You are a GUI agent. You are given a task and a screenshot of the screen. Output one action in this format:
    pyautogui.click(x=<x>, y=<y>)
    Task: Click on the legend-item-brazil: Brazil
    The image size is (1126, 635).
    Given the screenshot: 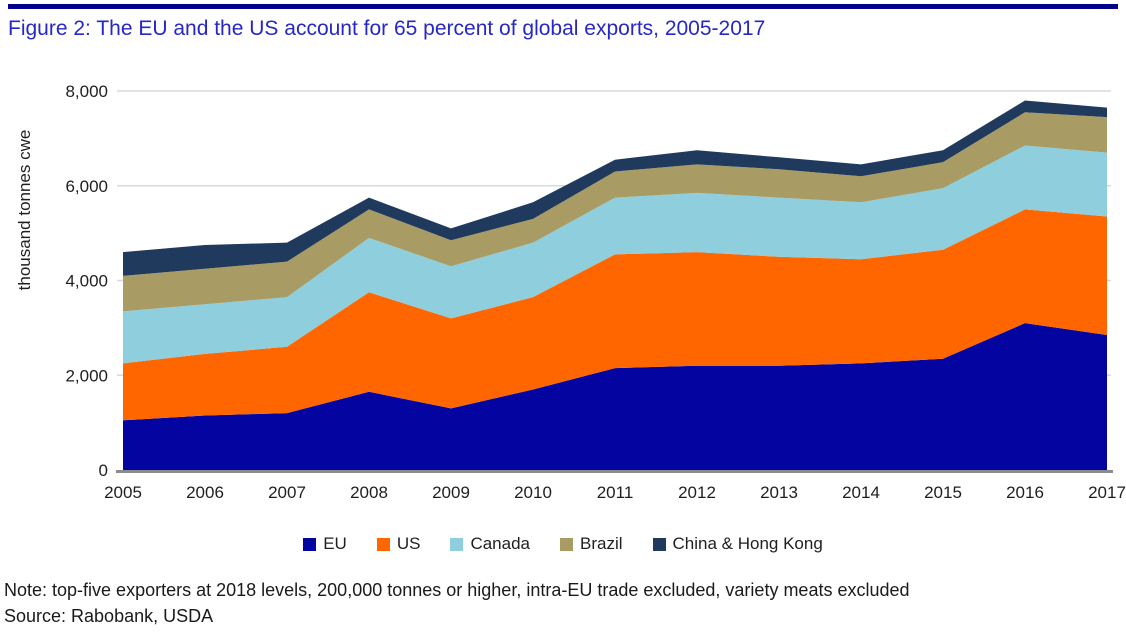 What is the action you would take?
    pyautogui.click(x=591, y=544)
    